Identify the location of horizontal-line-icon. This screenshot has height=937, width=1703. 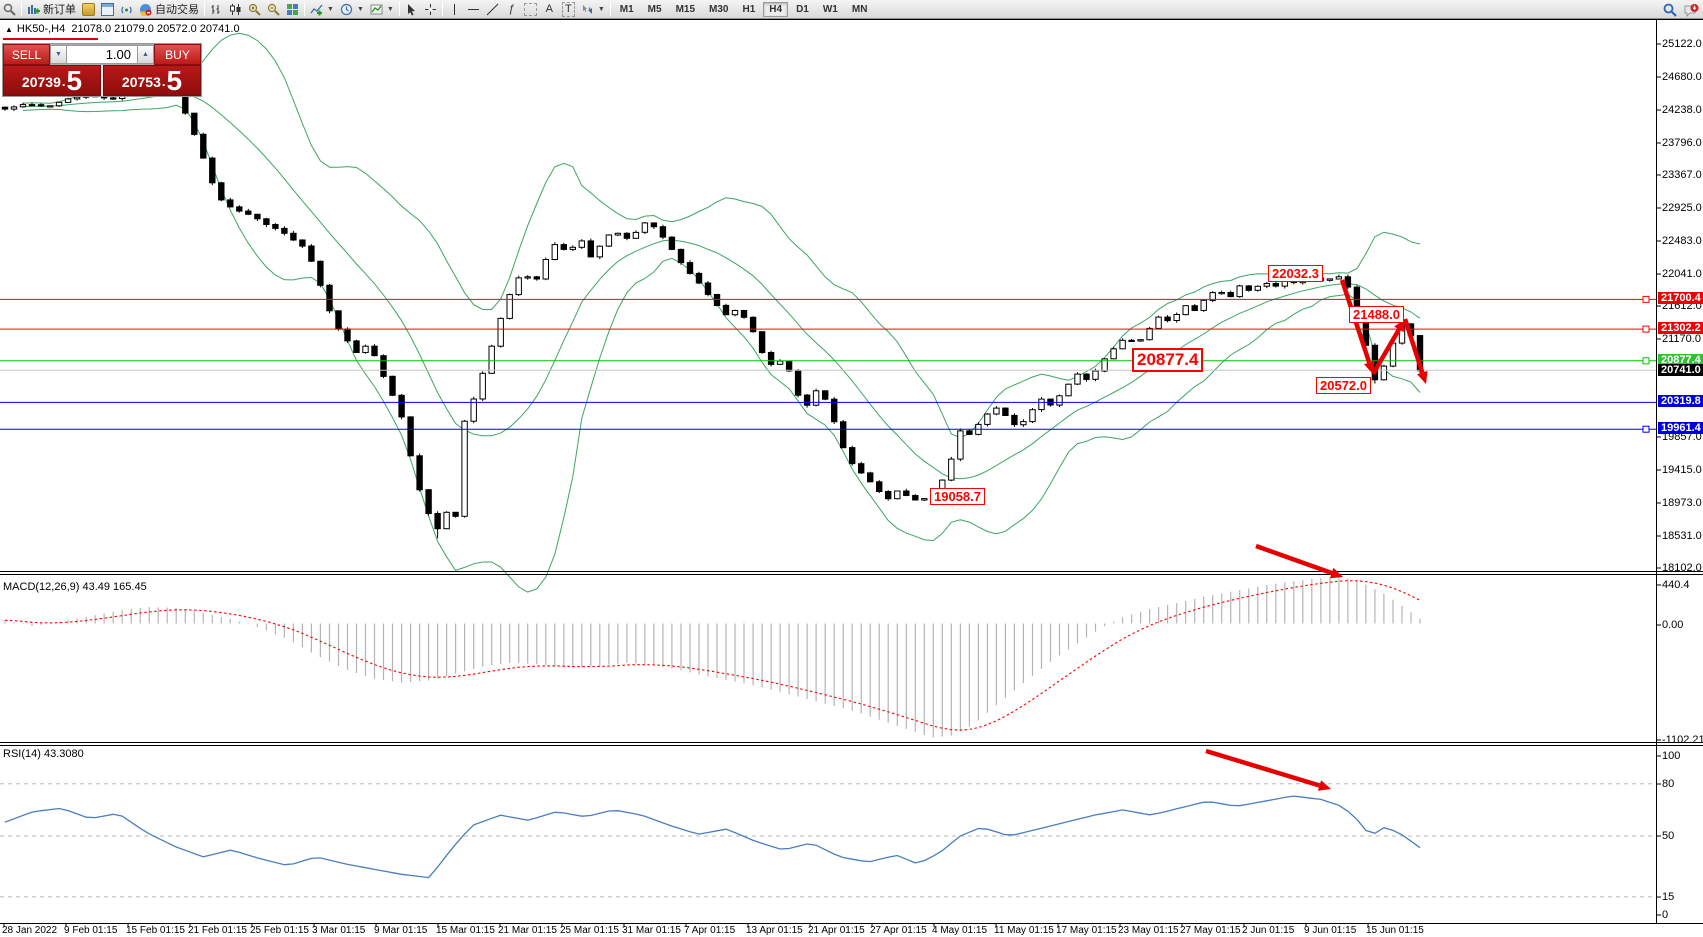
(473, 9).